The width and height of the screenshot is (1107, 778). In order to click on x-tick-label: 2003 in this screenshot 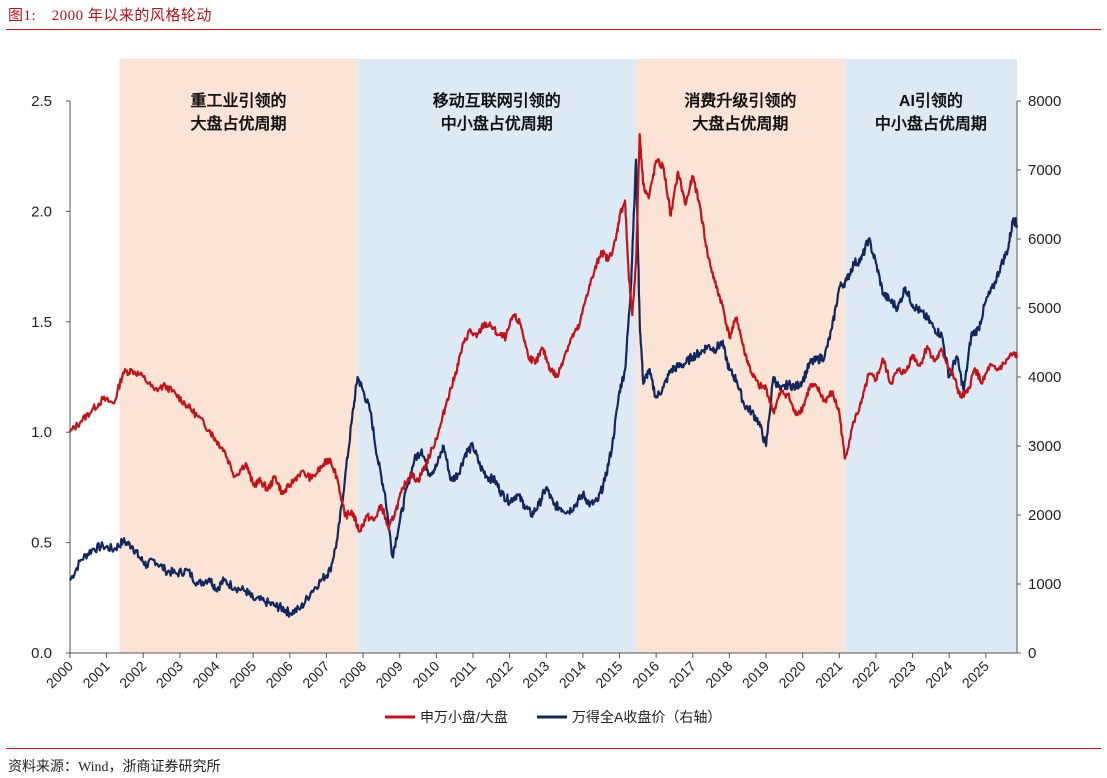, I will do `click(169, 674)`.